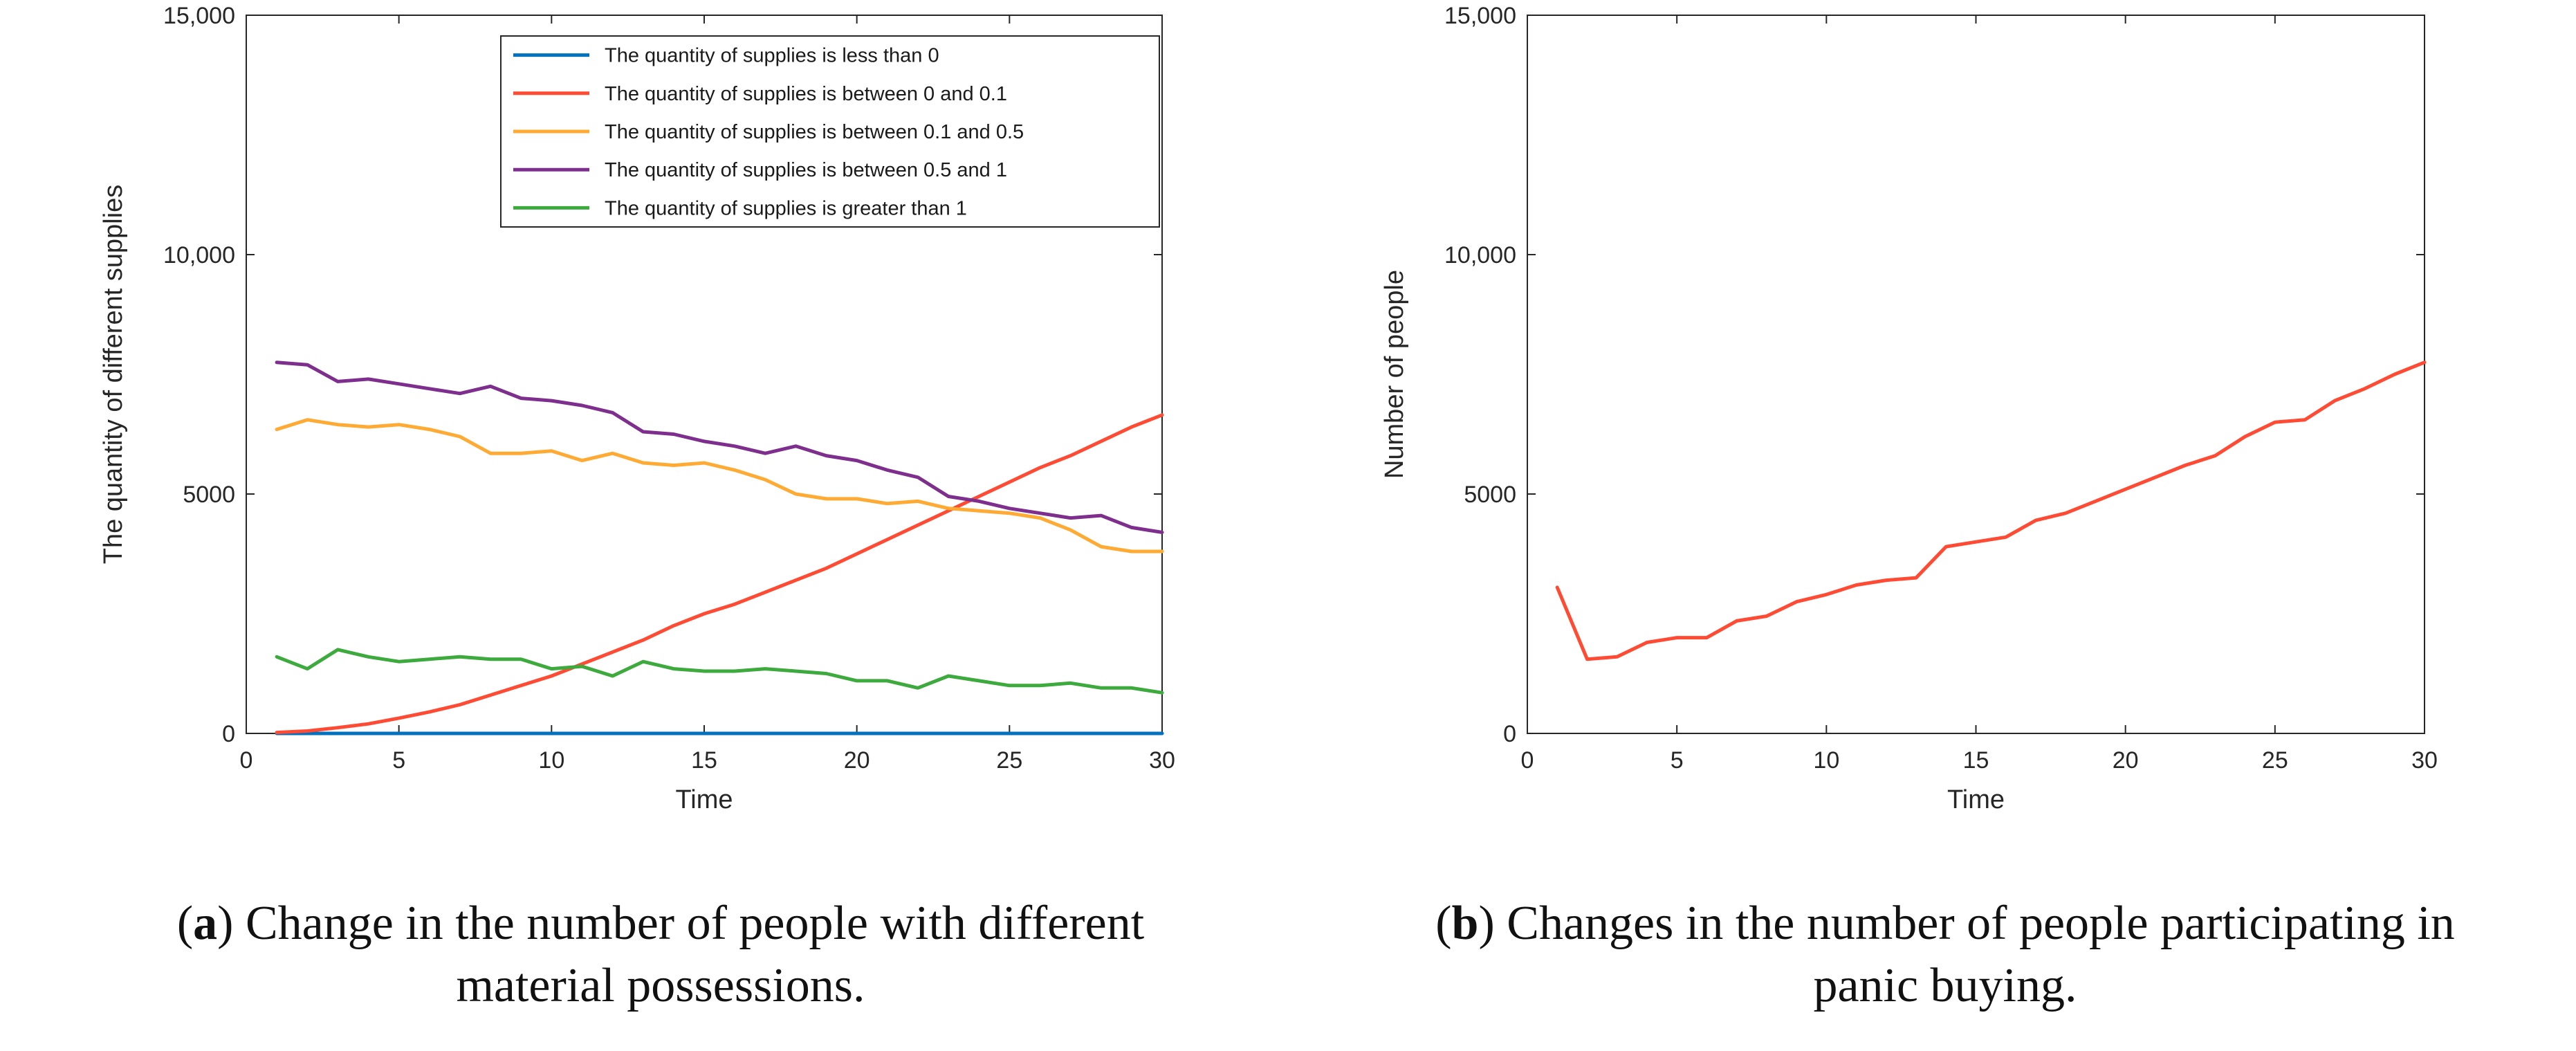  Describe the element at coordinates (1394, 374) in the screenshot. I see `y-axis-label: Number of people` at that location.